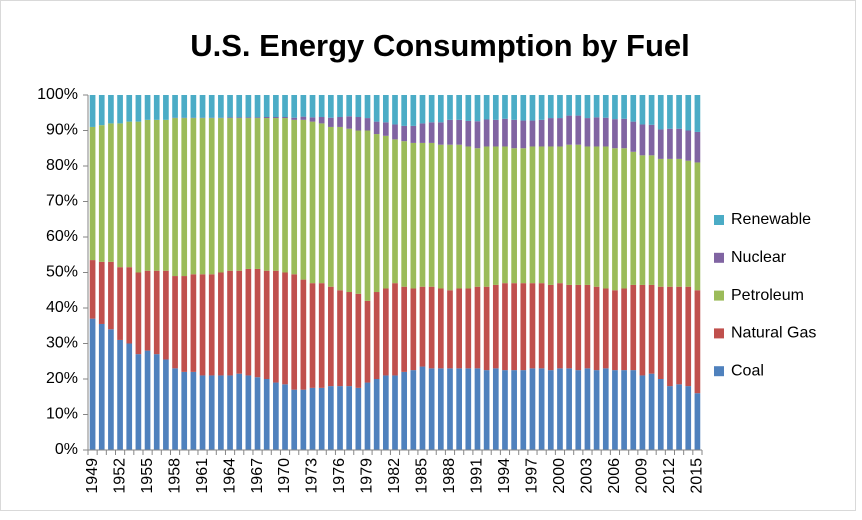 The image size is (862, 520). I want to click on x-tick-label: 1967, so click(257, 476).